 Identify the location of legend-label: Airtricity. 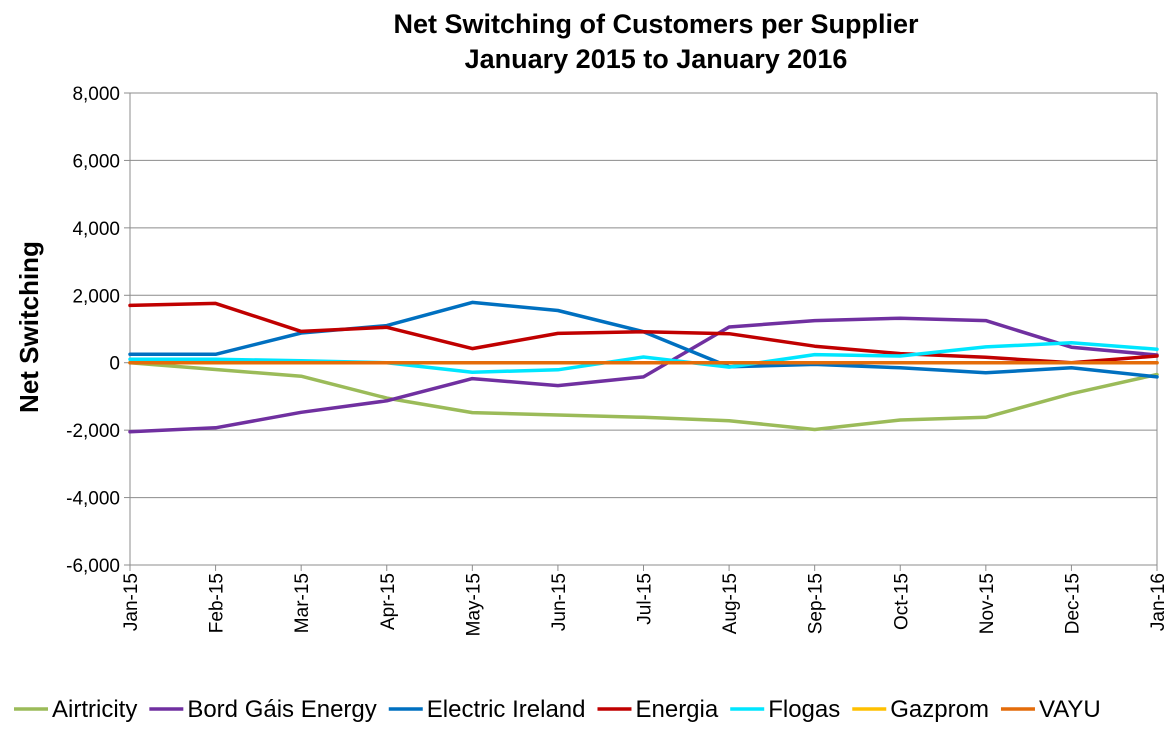
(94, 709).